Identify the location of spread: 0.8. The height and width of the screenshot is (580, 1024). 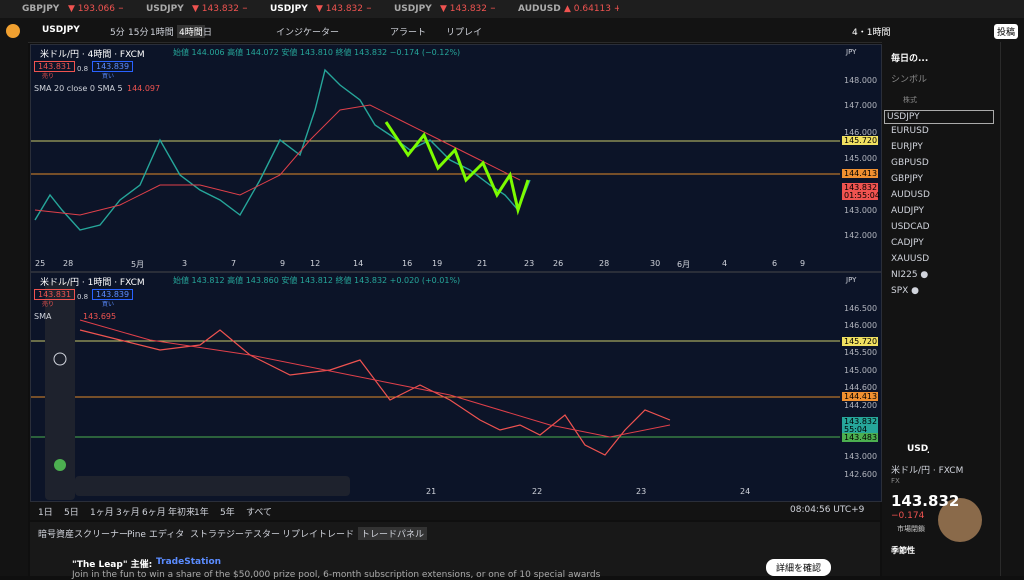
(83, 297).